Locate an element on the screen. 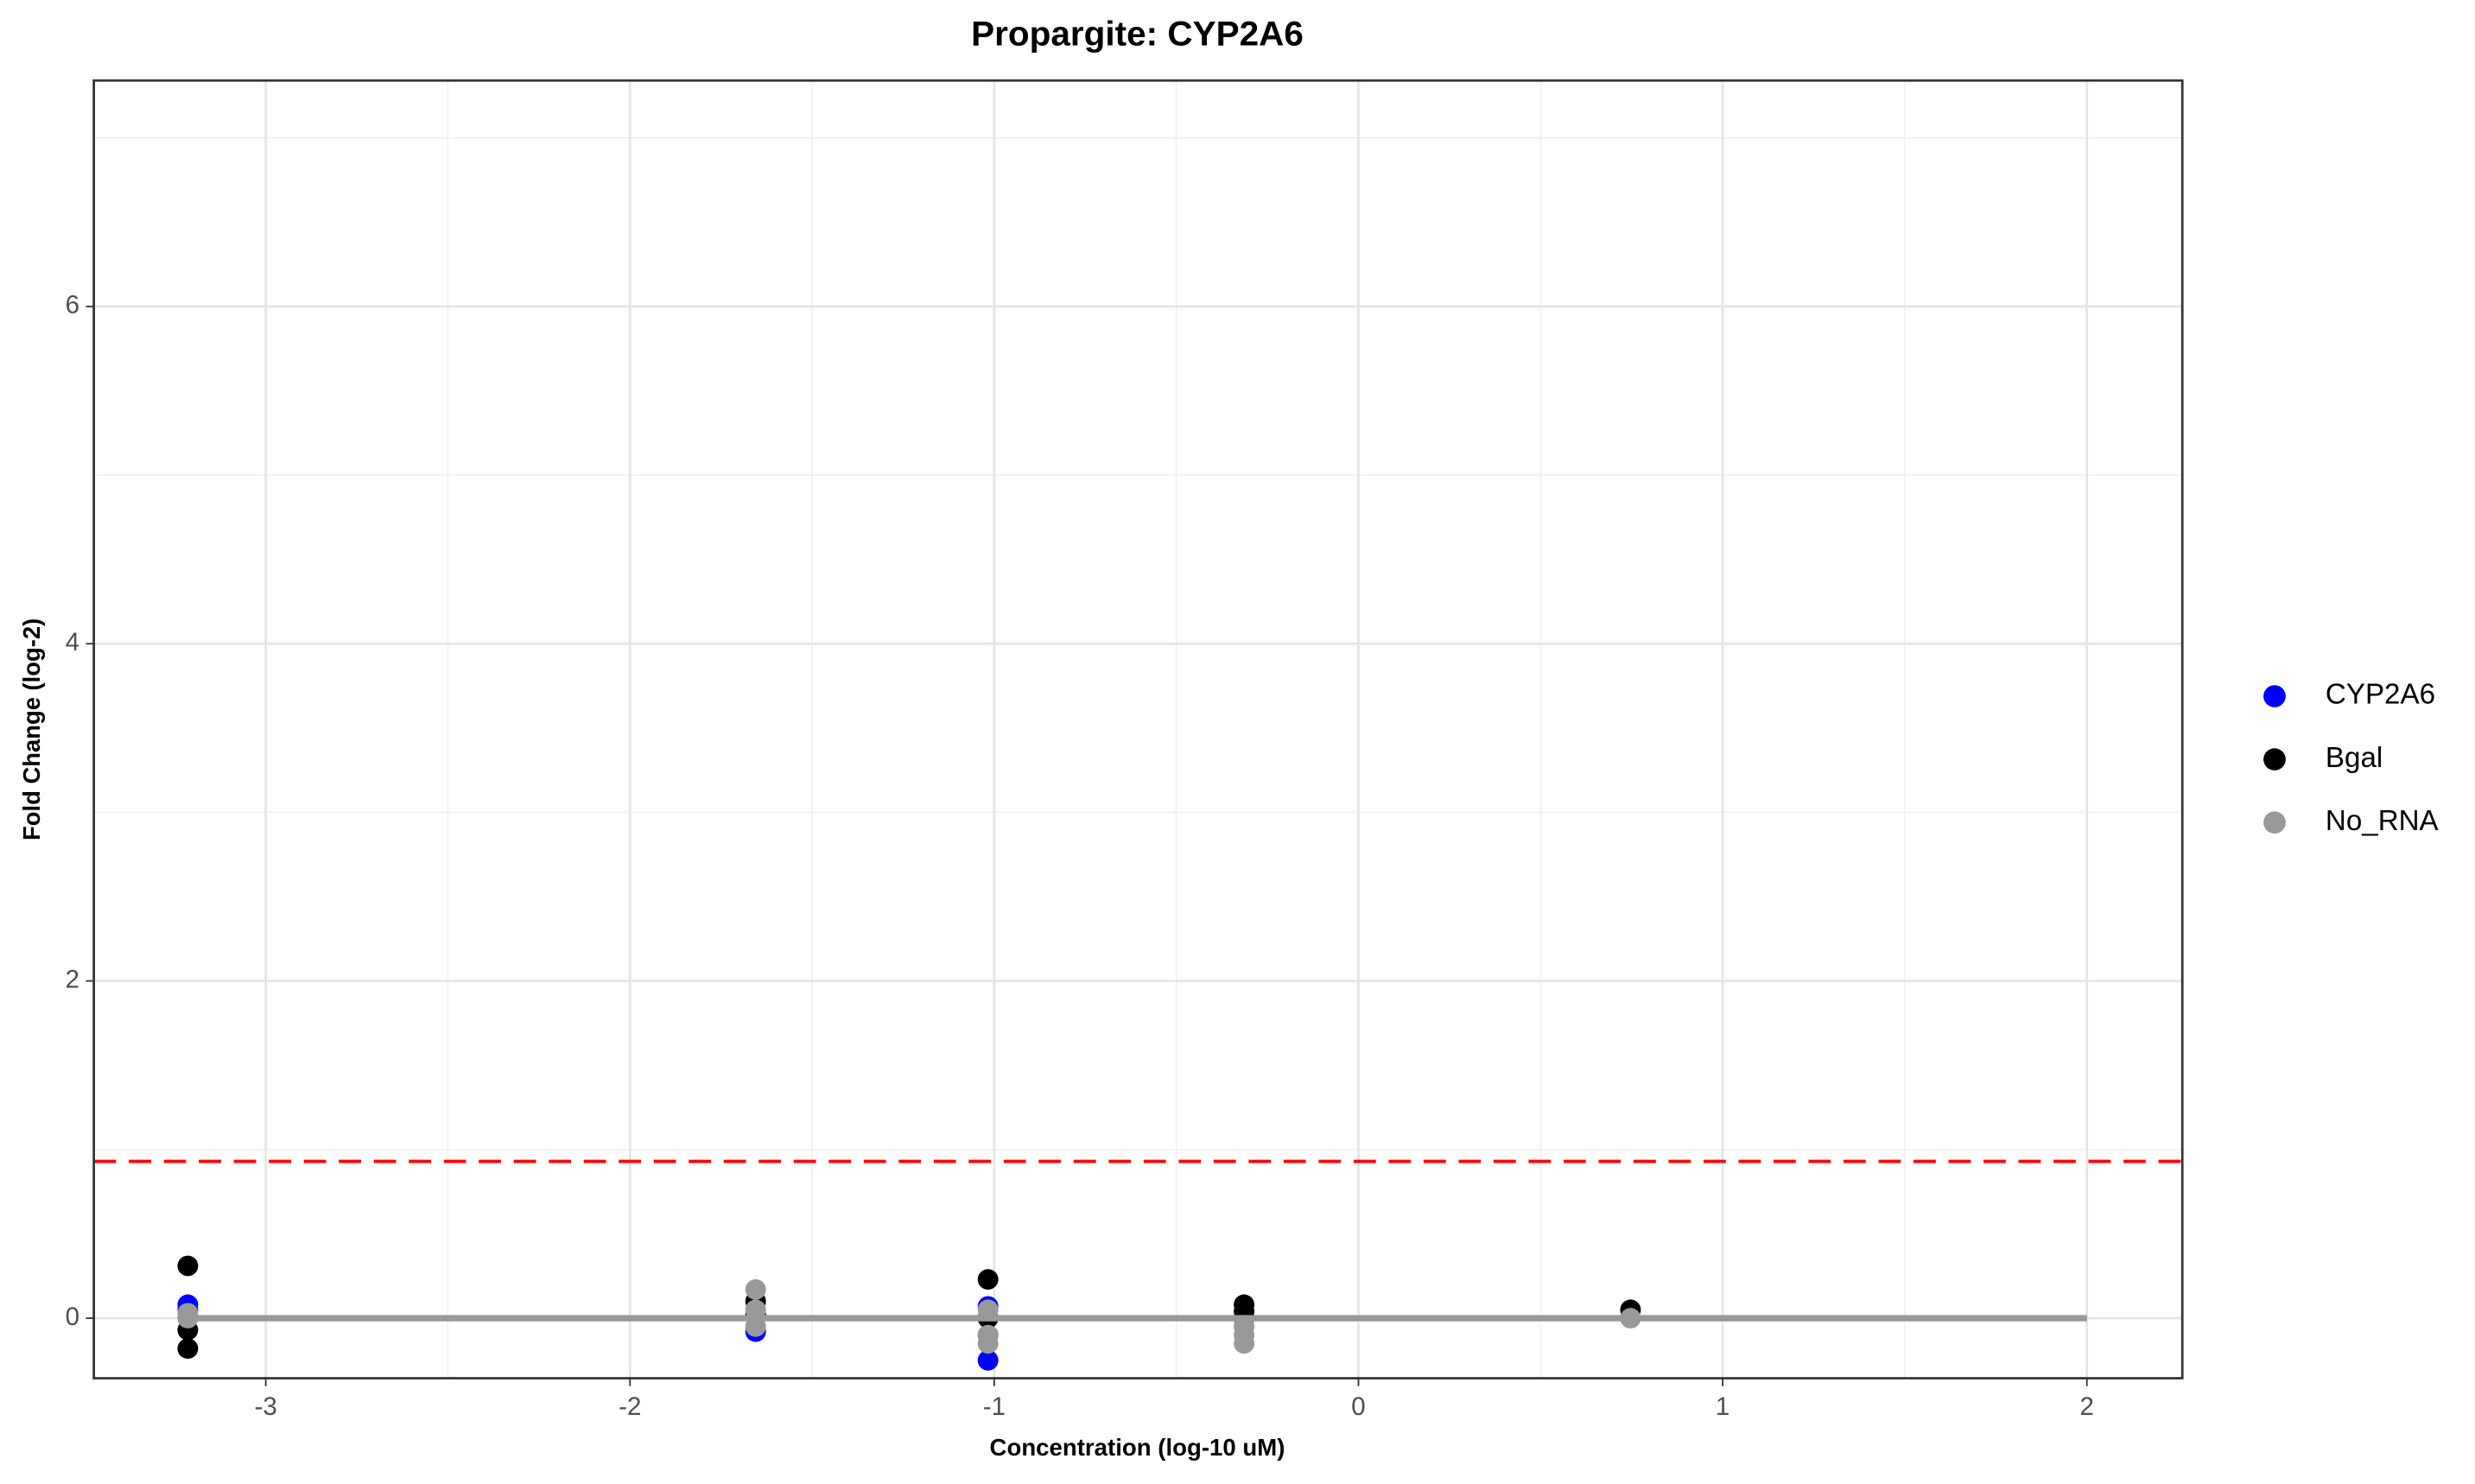 Image resolution: width=2475 pixels, height=1484 pixels. legend-label: Bgal is located at coordinates (2354, 757).